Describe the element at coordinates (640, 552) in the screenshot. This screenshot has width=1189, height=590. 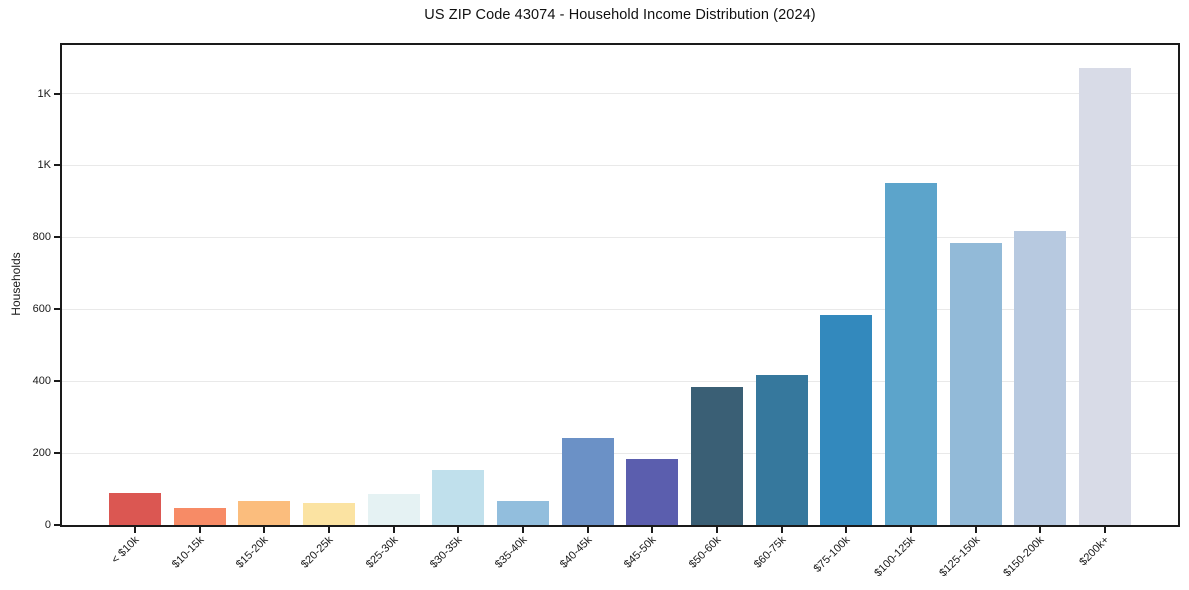
I see `x-tick-label: $45-50k` at that location.